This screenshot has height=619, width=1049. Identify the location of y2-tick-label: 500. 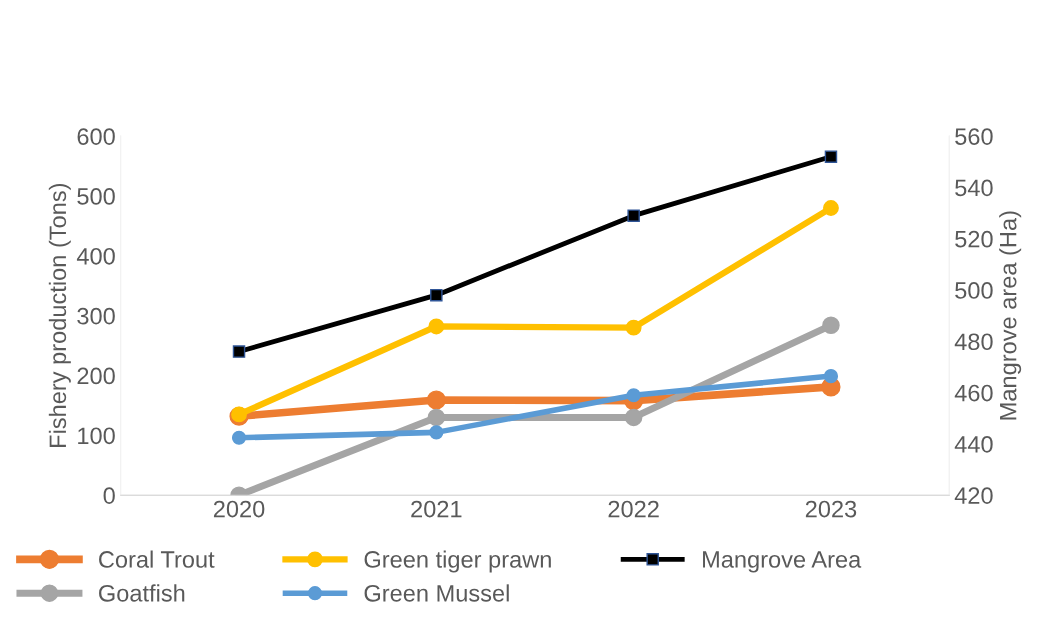
(974, 290).